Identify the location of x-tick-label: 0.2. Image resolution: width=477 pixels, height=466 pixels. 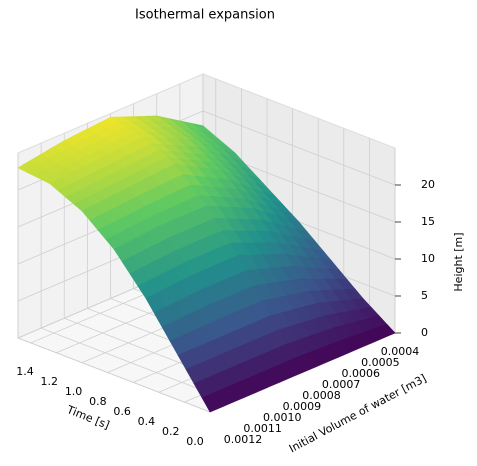
(171, 431).